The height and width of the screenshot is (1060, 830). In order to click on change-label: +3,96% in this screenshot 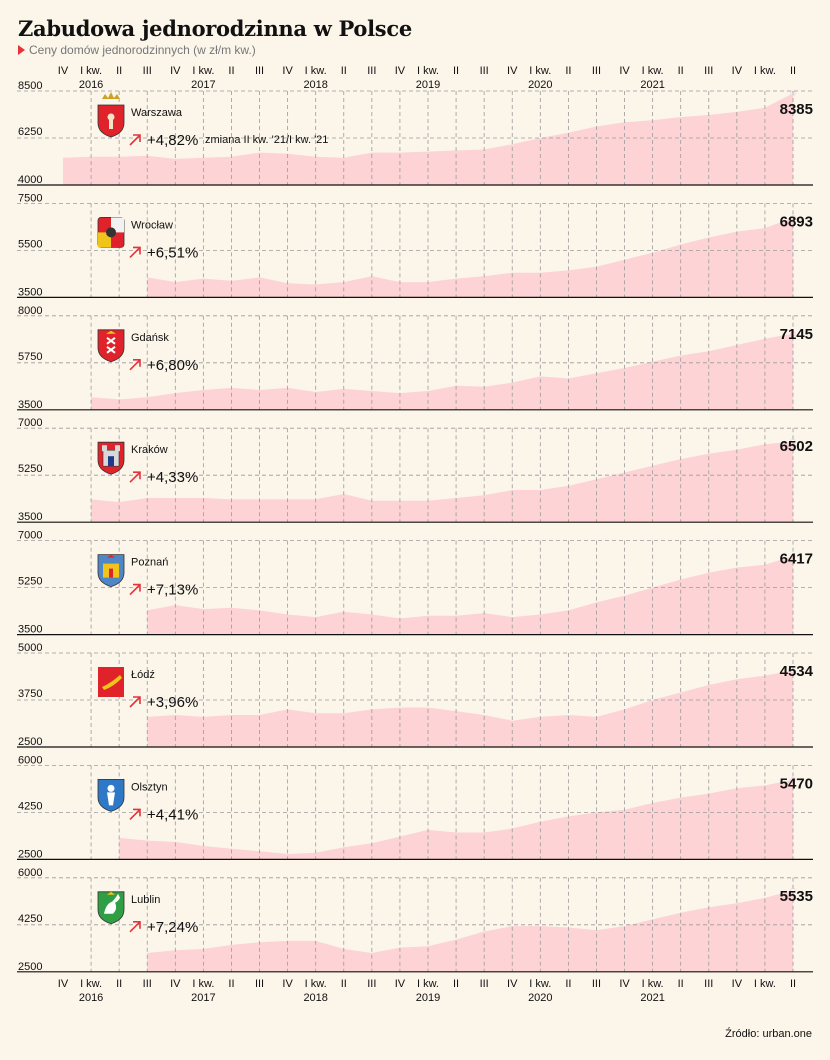, I will do `click(172, 702)`.